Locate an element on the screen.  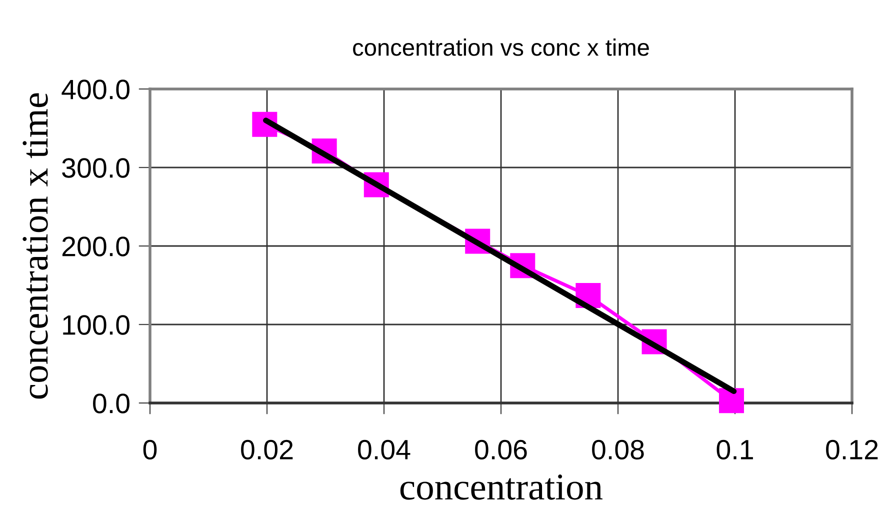
x-tick-label: 0.06 is located at coordinates (501, 450).